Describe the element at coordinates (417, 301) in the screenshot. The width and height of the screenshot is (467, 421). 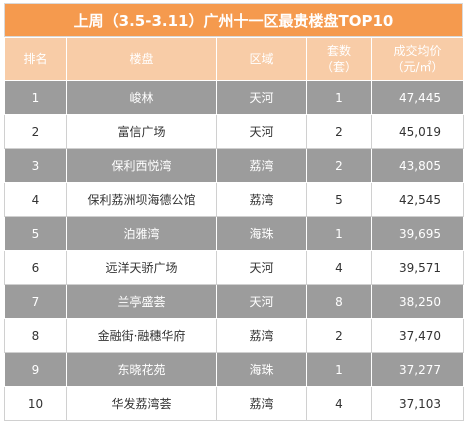
I see `cell-price: 38,250` at that location.